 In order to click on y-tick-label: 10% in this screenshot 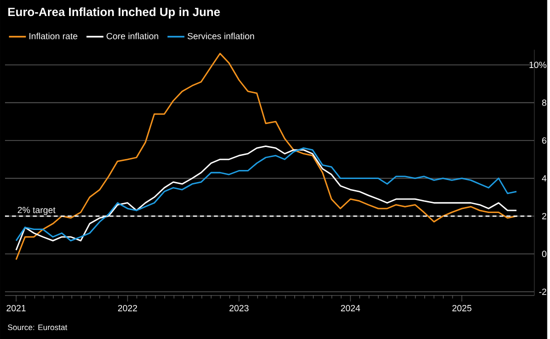, I will do `click(538, 65)`.